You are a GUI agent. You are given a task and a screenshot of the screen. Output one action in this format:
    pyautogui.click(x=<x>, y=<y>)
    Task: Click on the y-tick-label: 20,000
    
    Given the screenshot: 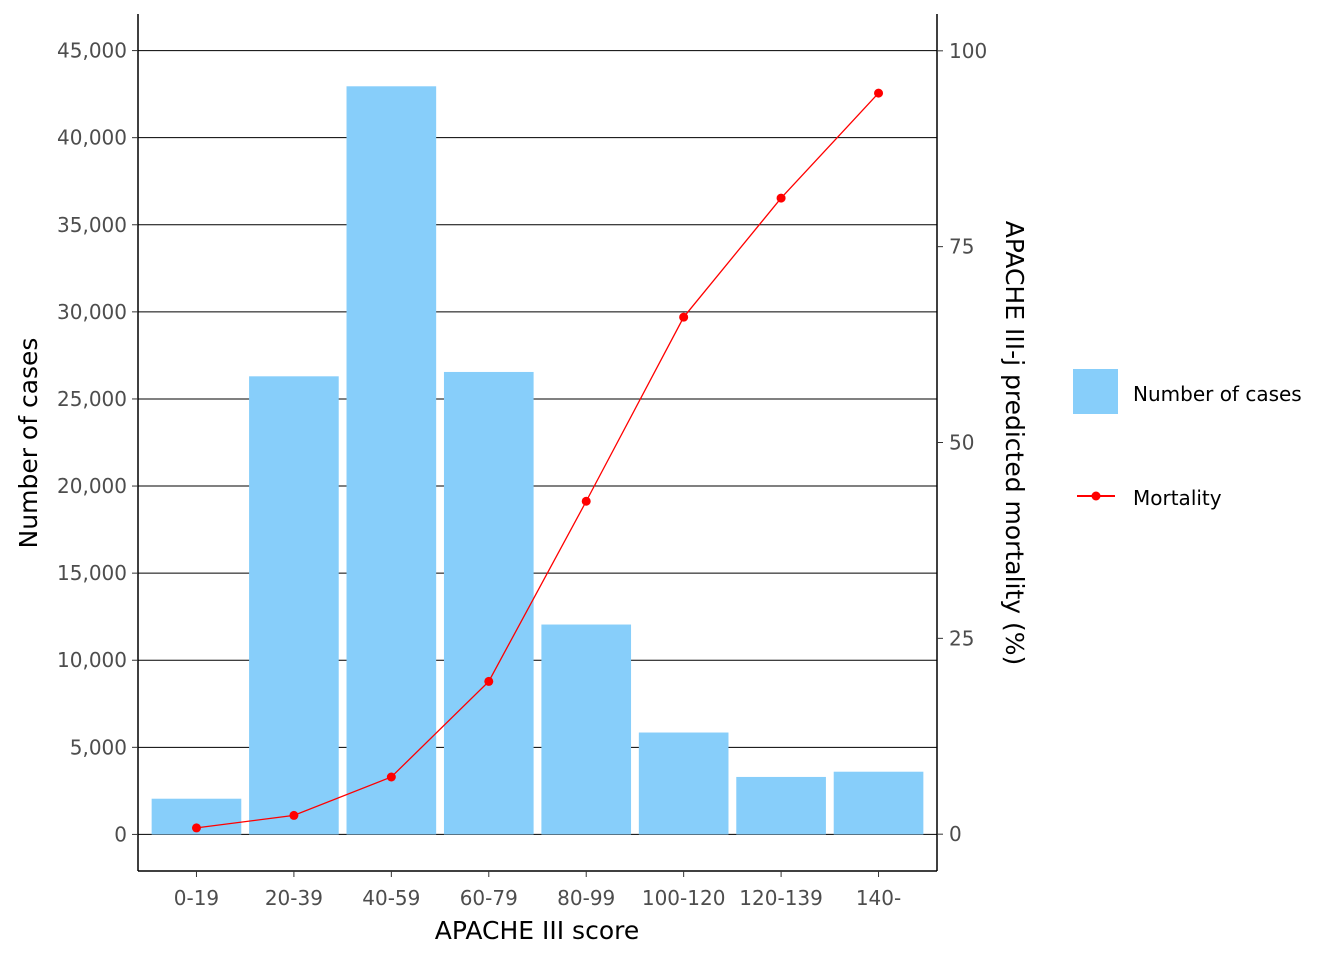 What is the action you would take?
    pyautogui.click(x=92, y=486)
    